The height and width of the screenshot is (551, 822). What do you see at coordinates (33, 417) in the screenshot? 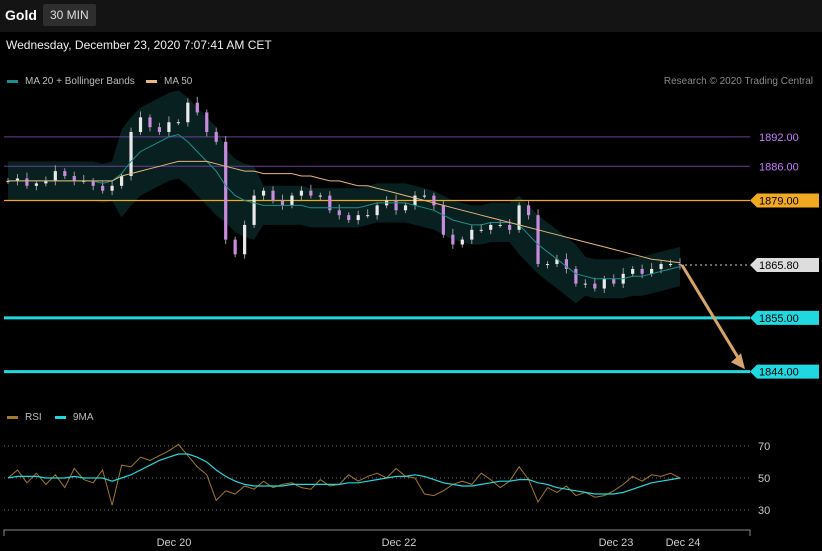
I see `legend-rsi-label: RSI` at bounding box center [33, 417].